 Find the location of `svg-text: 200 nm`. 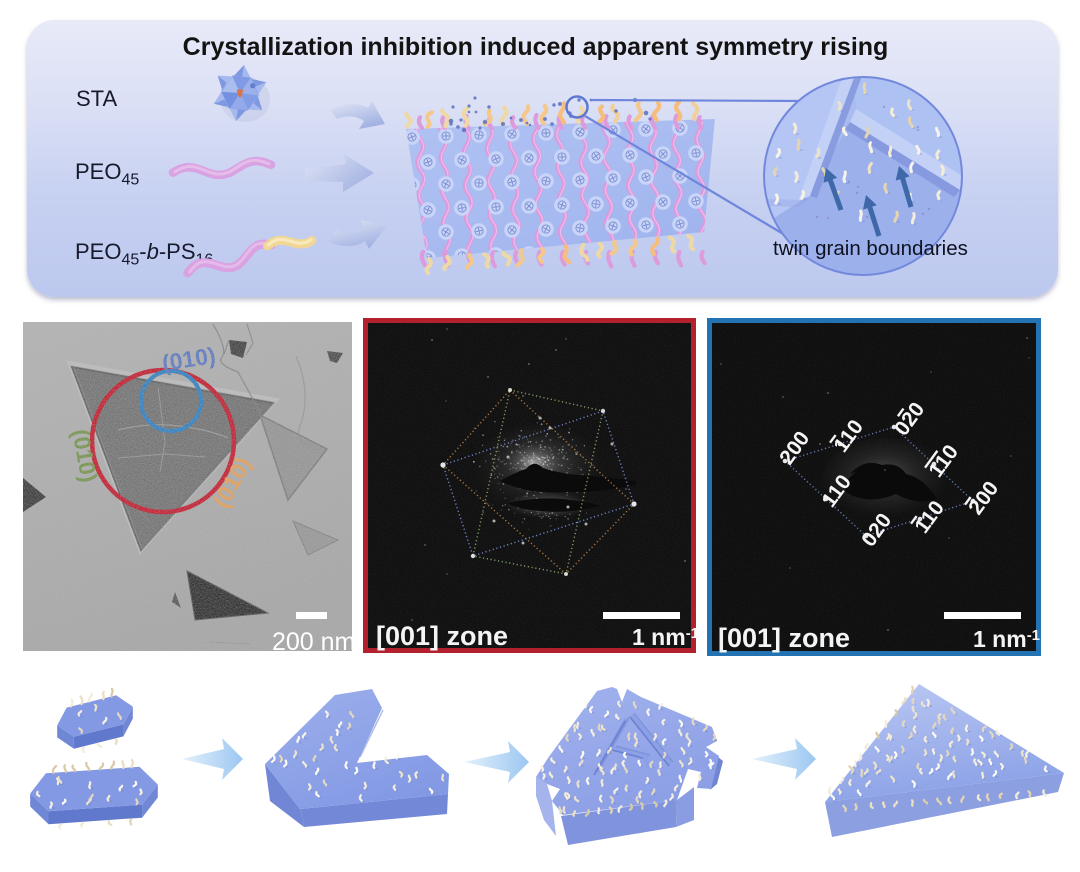

svg-text: 200 nm is located at coordinates (312, 639).